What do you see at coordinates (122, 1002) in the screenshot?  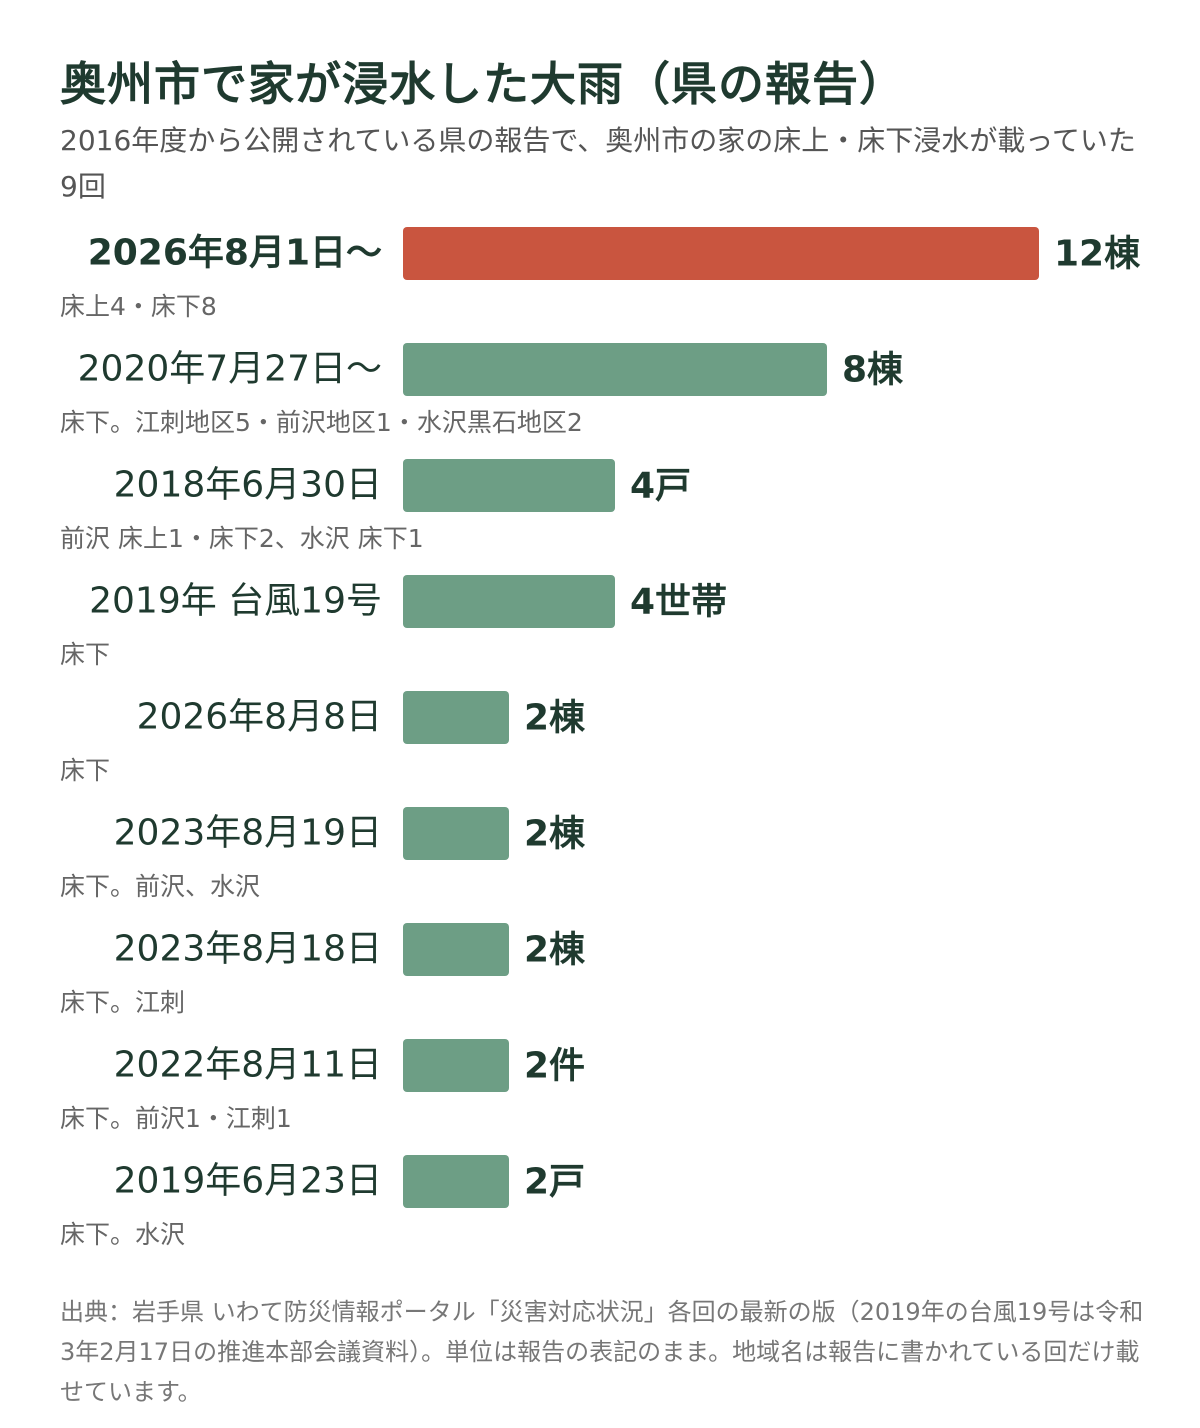 I see `row-note: 床下。江刺` at bounding box center [122, 1002].